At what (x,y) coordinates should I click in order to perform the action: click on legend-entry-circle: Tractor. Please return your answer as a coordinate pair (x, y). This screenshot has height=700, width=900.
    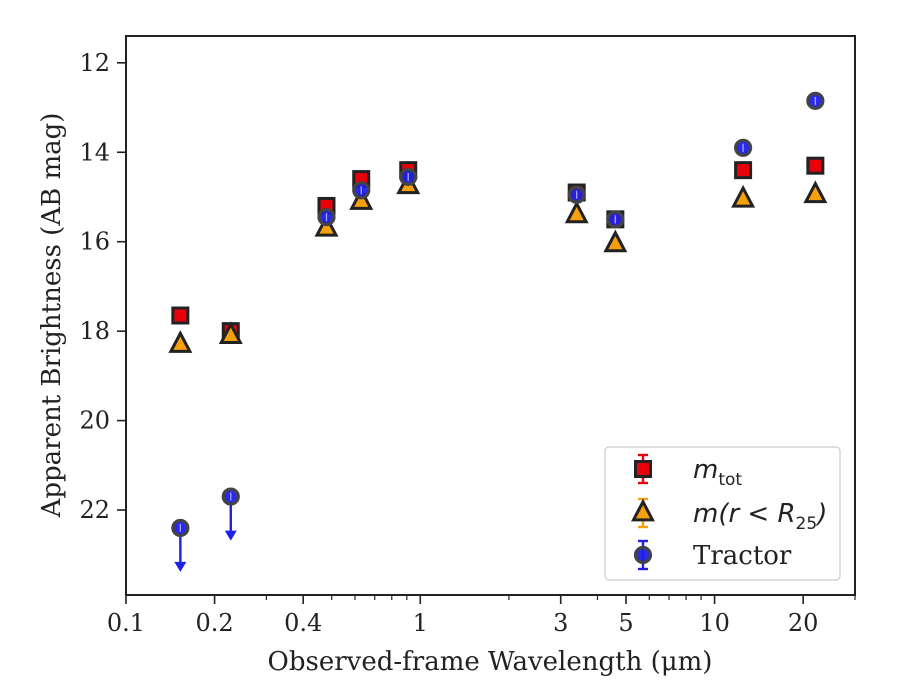
    Looking at the image, I should click on (712, 555).